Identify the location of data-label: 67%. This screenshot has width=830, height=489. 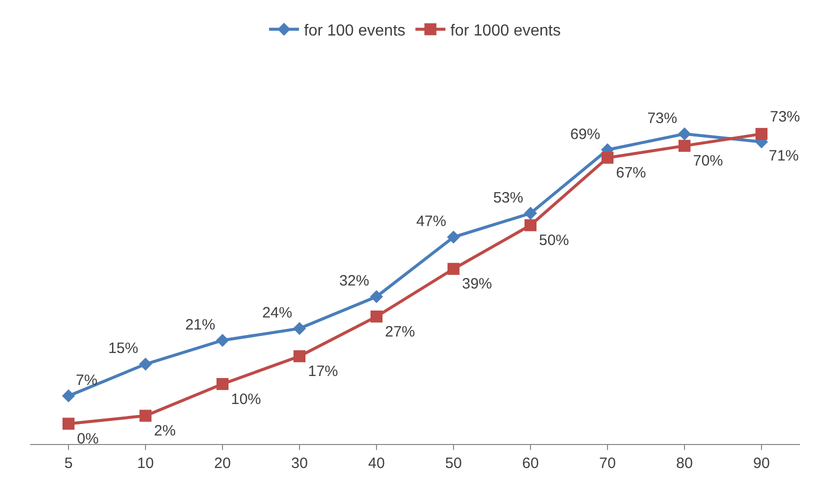
(631, 173).